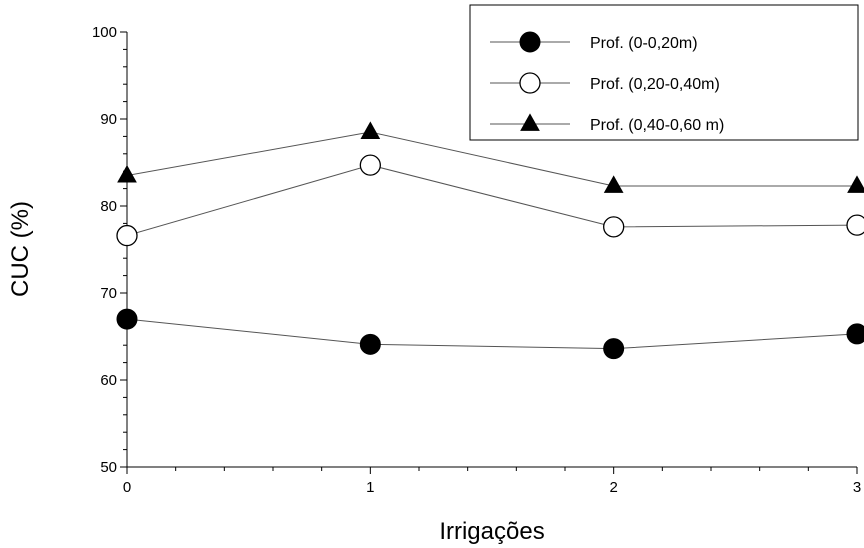 This screenshot has height=548, width=864. I want to click on y-tick-label: 90, so click(108, 119).